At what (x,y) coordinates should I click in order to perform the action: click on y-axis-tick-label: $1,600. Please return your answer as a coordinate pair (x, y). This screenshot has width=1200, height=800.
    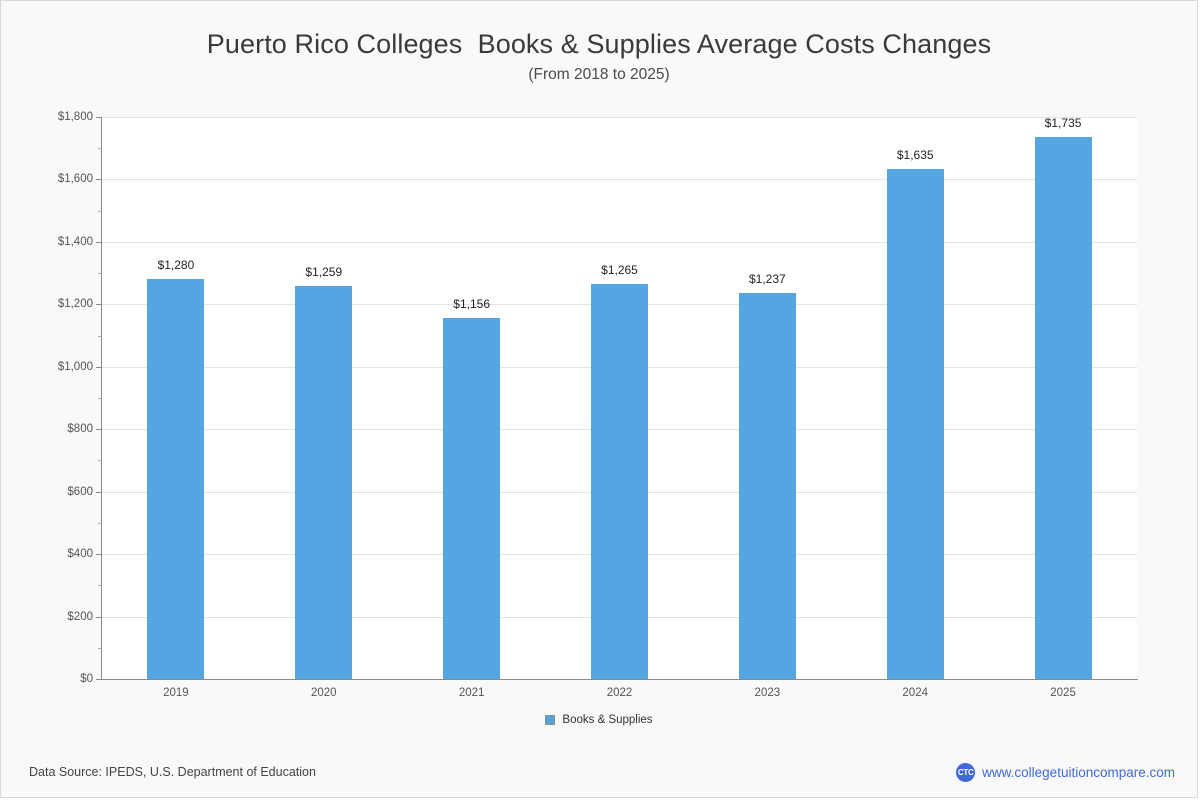
    Looking at the image, I should click on (75, 179).